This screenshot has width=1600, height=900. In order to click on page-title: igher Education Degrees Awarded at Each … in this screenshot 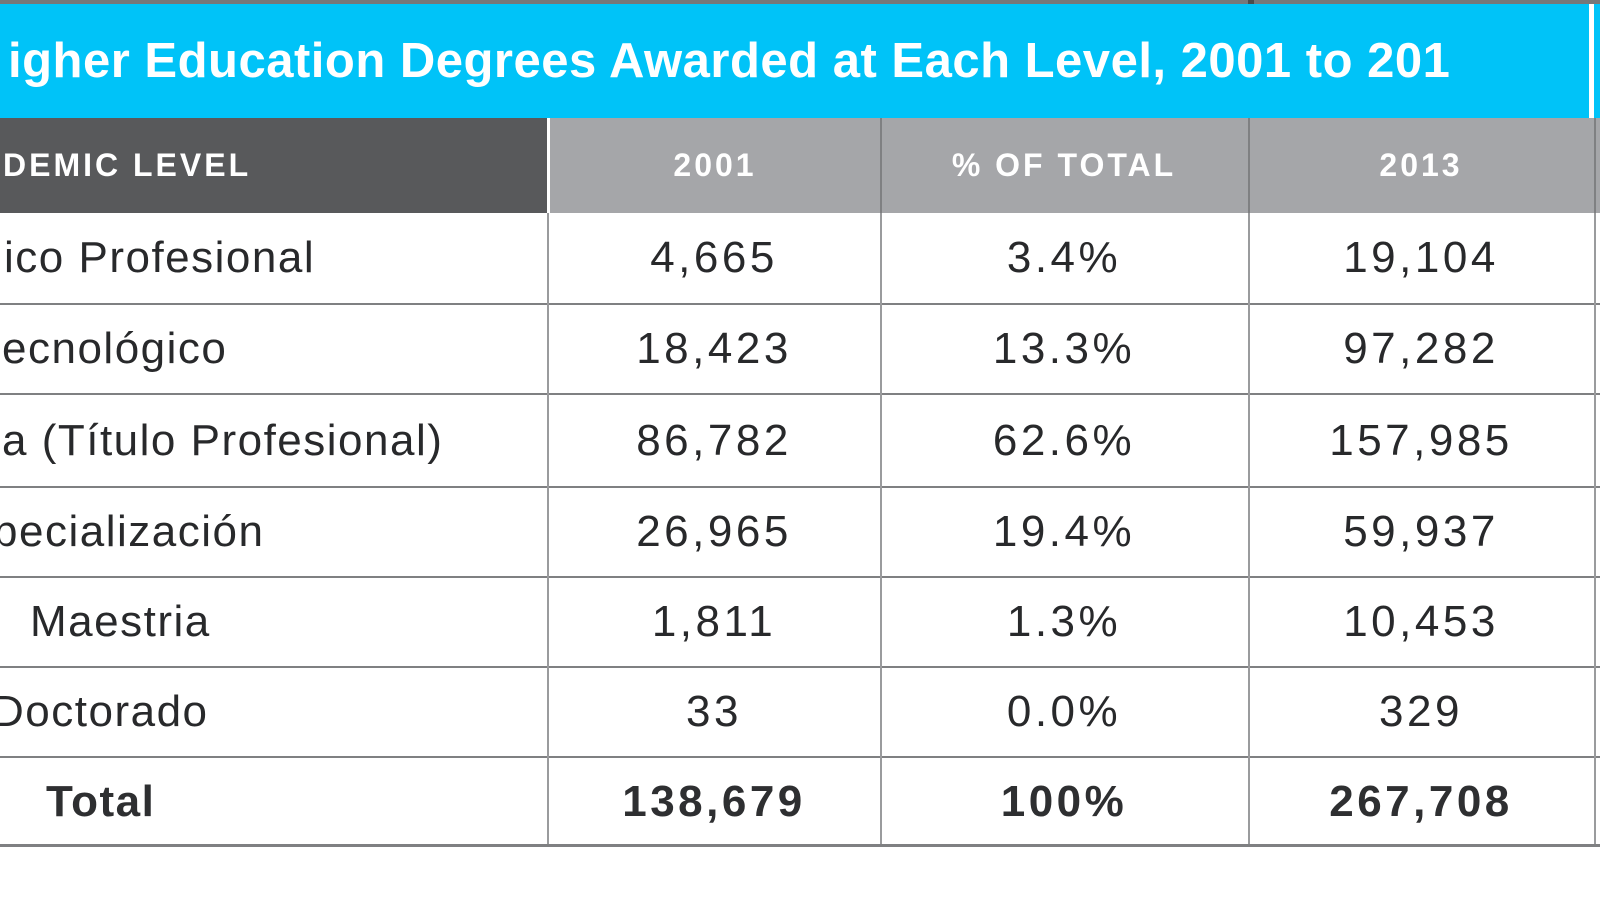, I will do `click(729, 61)`.